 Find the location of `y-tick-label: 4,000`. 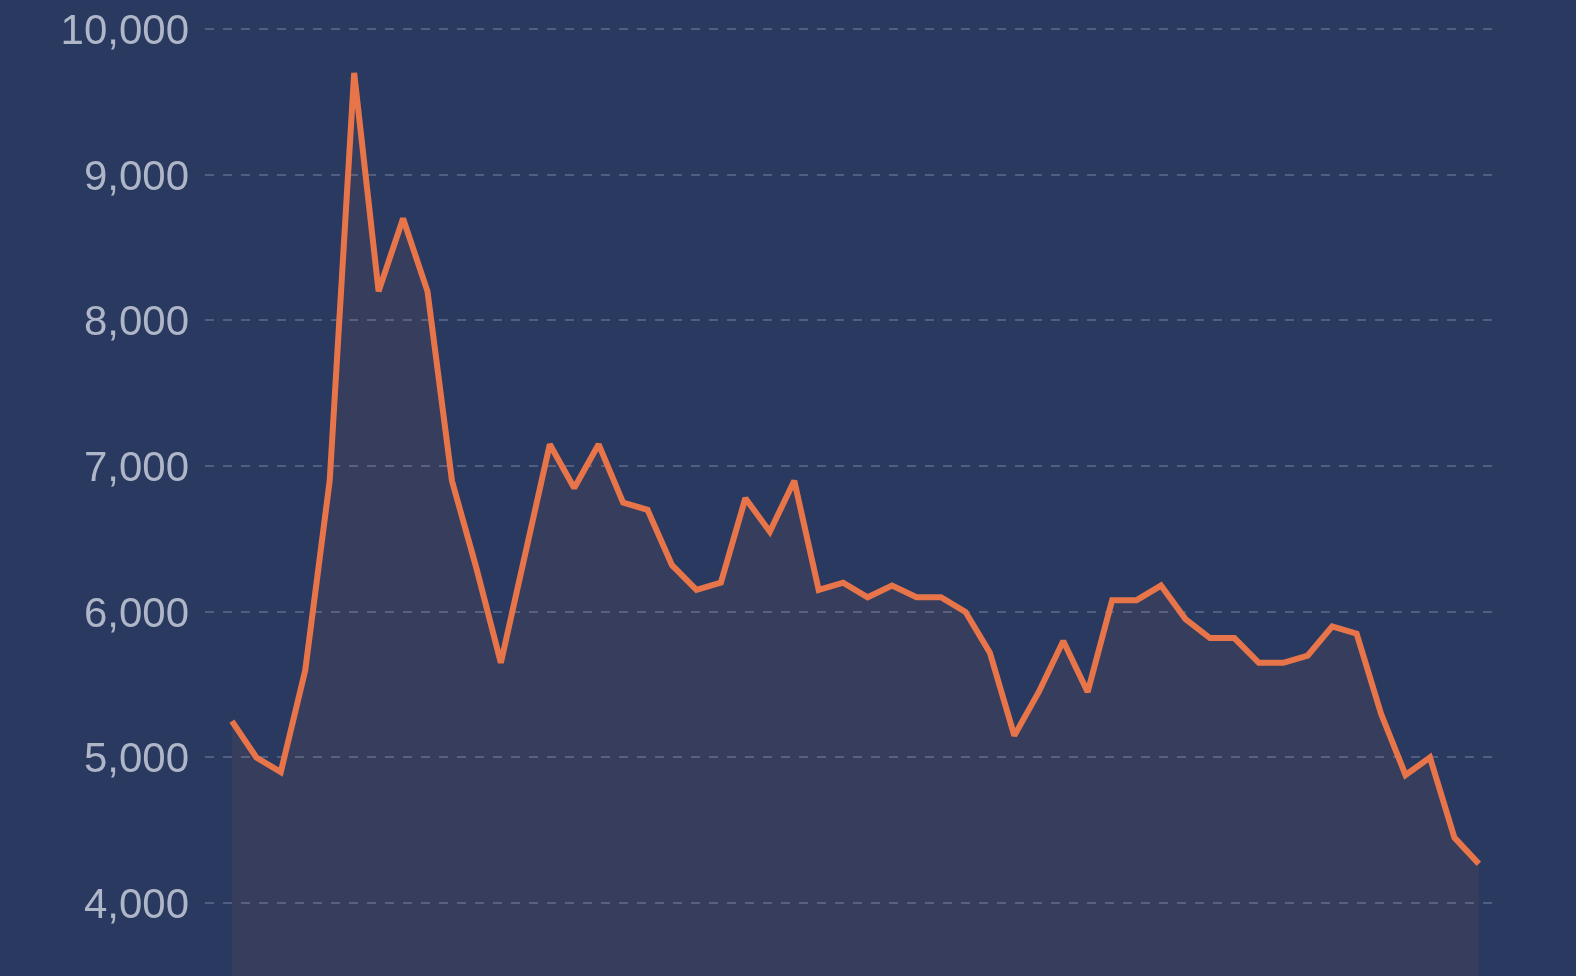

y-tick-label: 4,000 is located at coordinates (136, 903).